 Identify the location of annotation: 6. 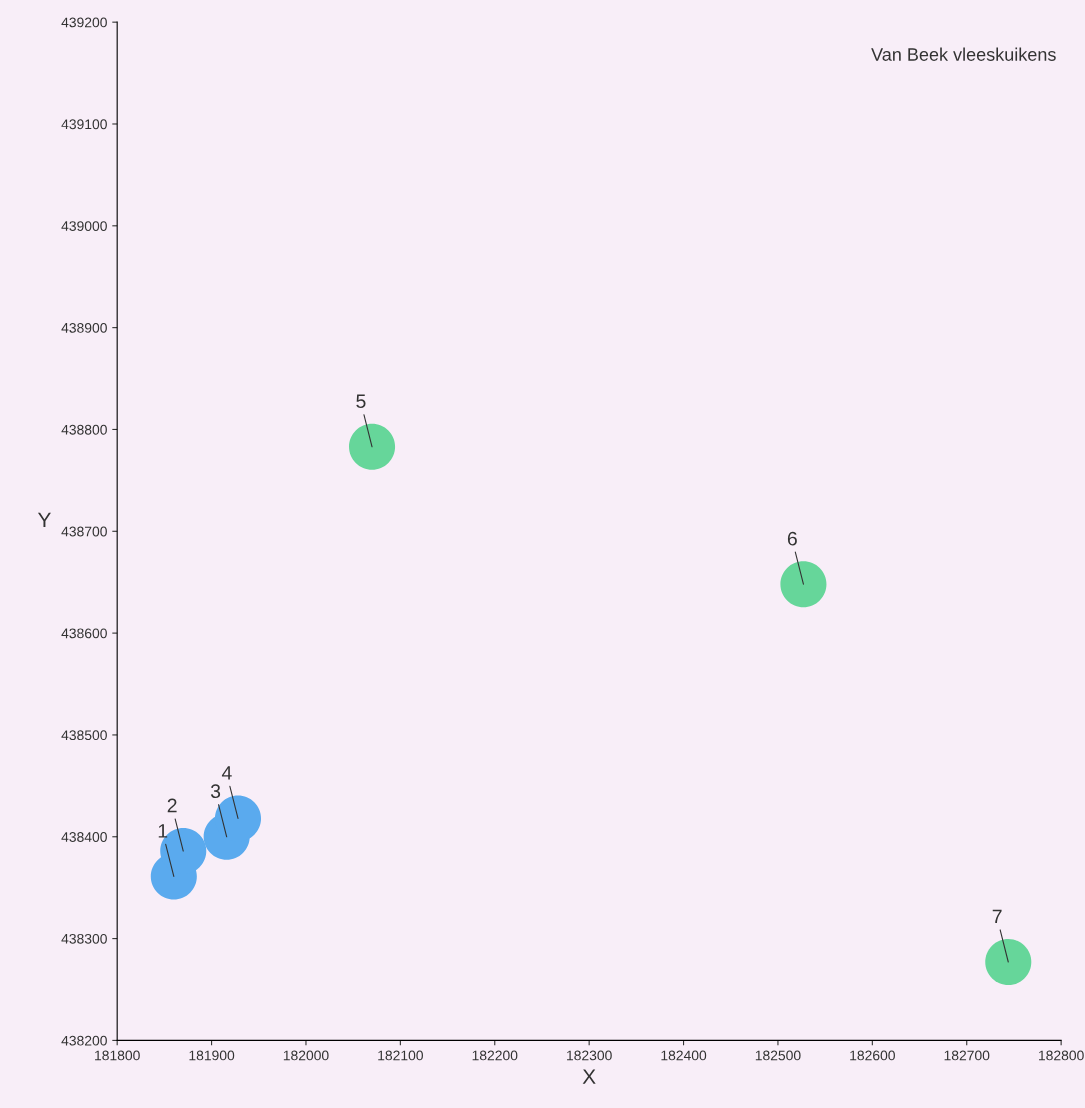
(792, 538).